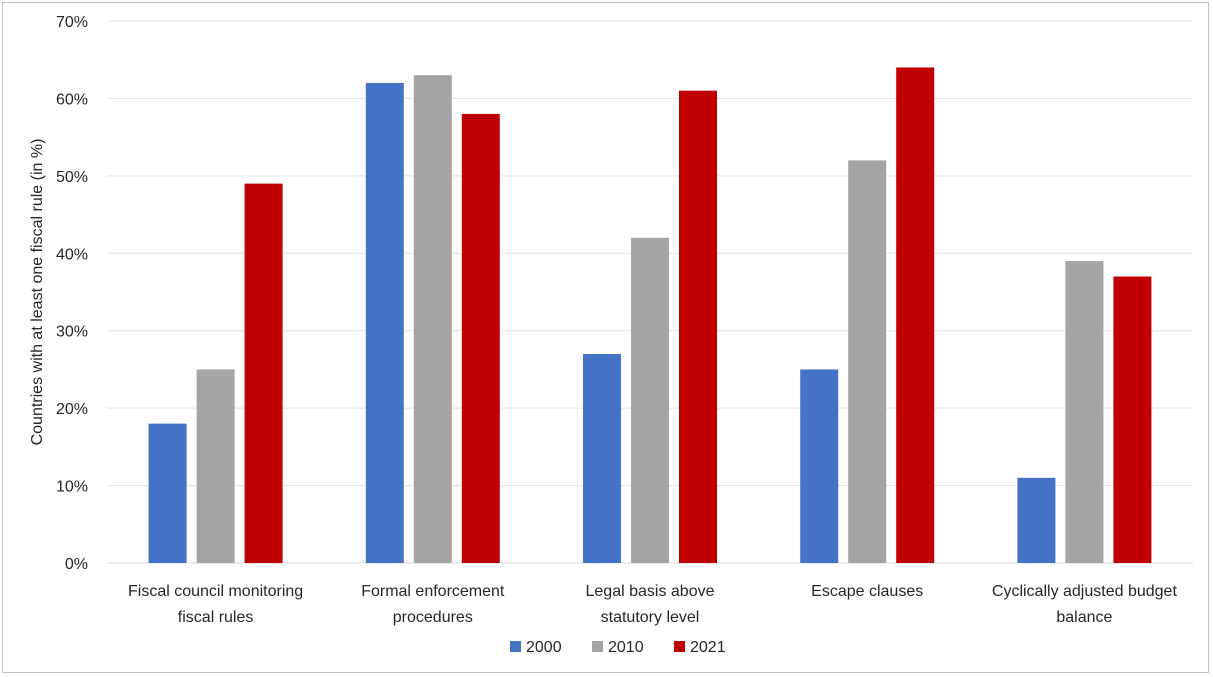 The image size is (1213, 677). Describe the element at coordinates (72, 22) in the screenshot. I see `y-tick-label: 70%` at that location.